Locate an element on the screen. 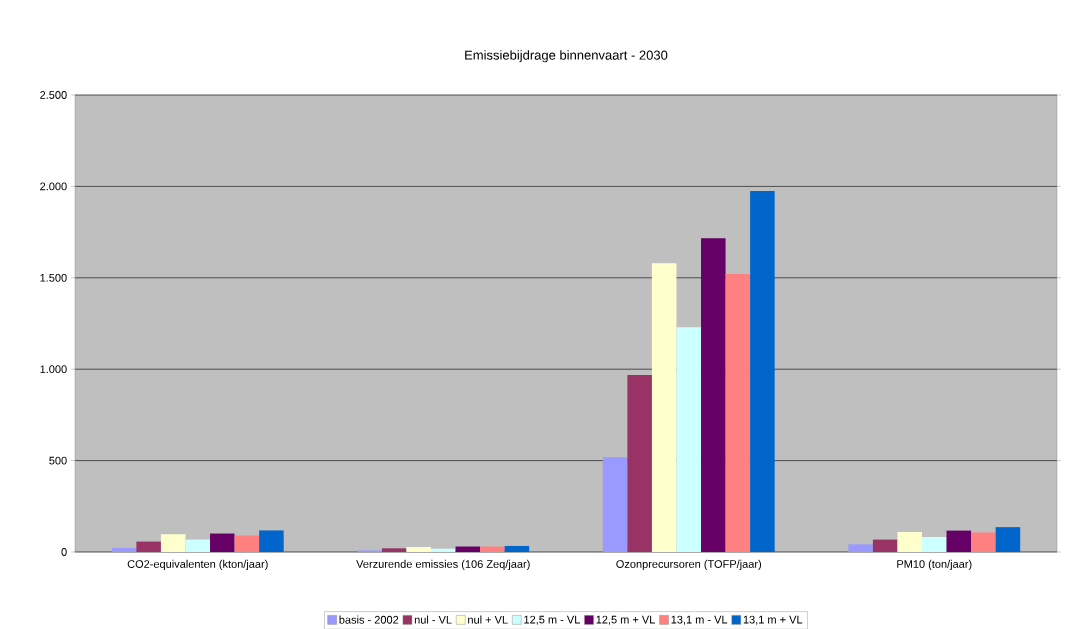 This screenshot has width=1075, height=629. legend-label: basis - 2002 is located at coordinates (369, 619).